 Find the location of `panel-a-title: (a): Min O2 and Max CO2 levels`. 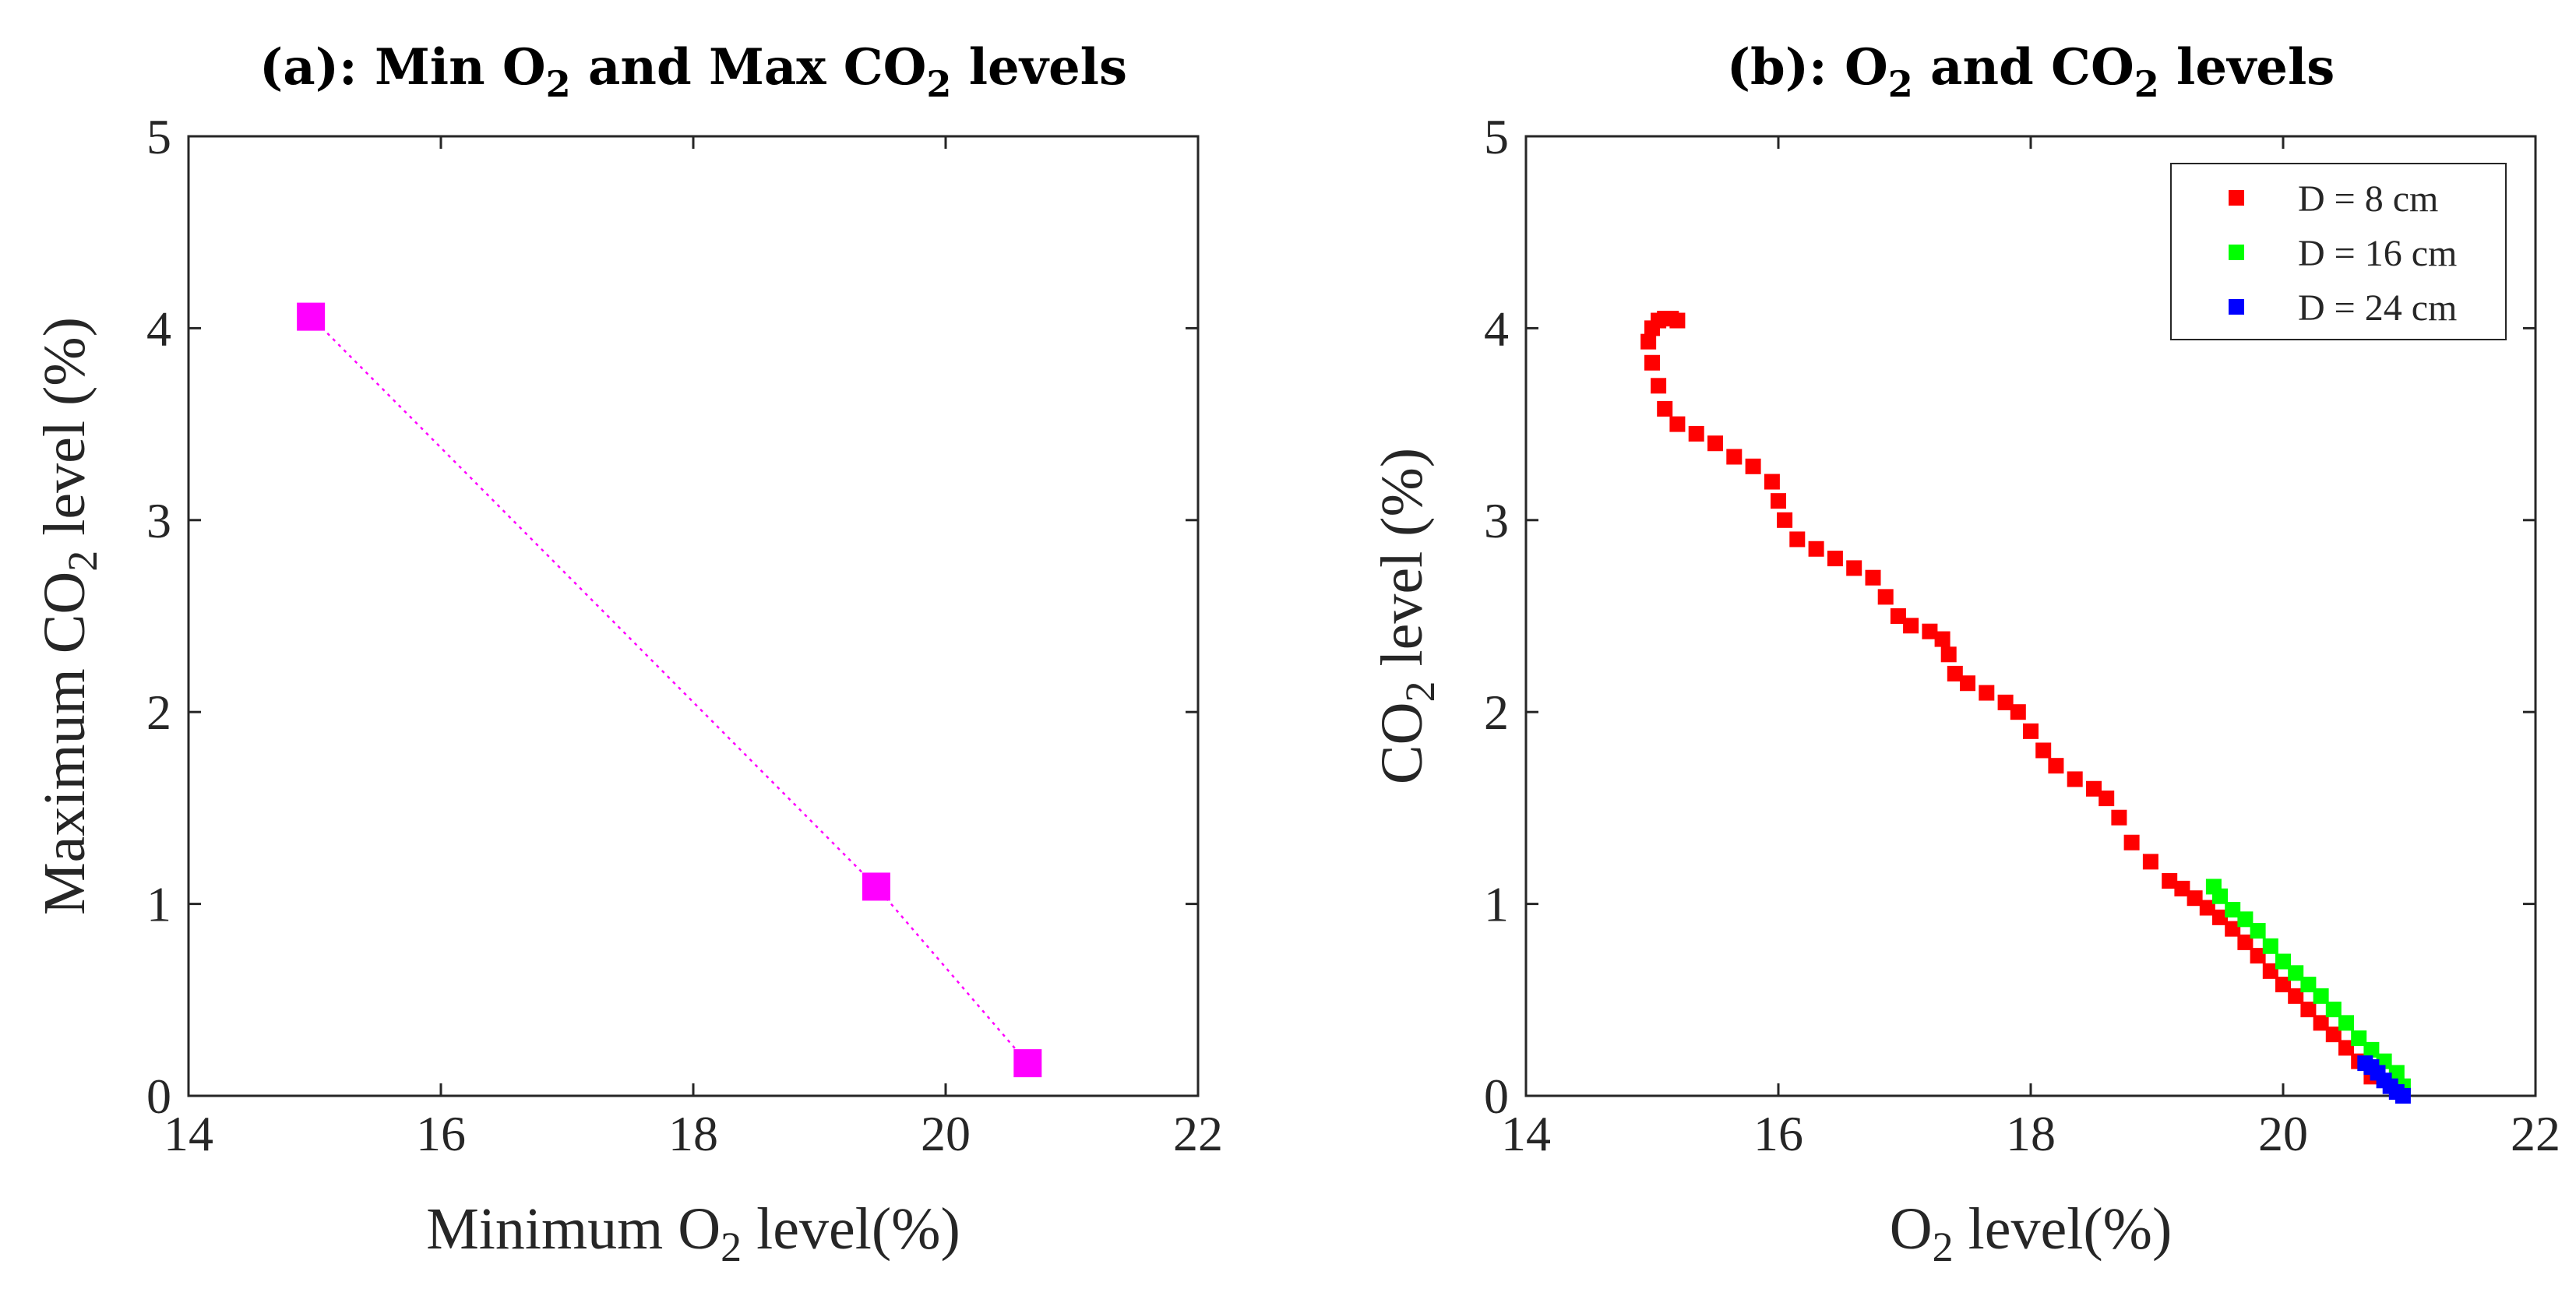

panel-a-title: (a): Min O2 and Max CO2 levels is located at coordinates (693, 71).